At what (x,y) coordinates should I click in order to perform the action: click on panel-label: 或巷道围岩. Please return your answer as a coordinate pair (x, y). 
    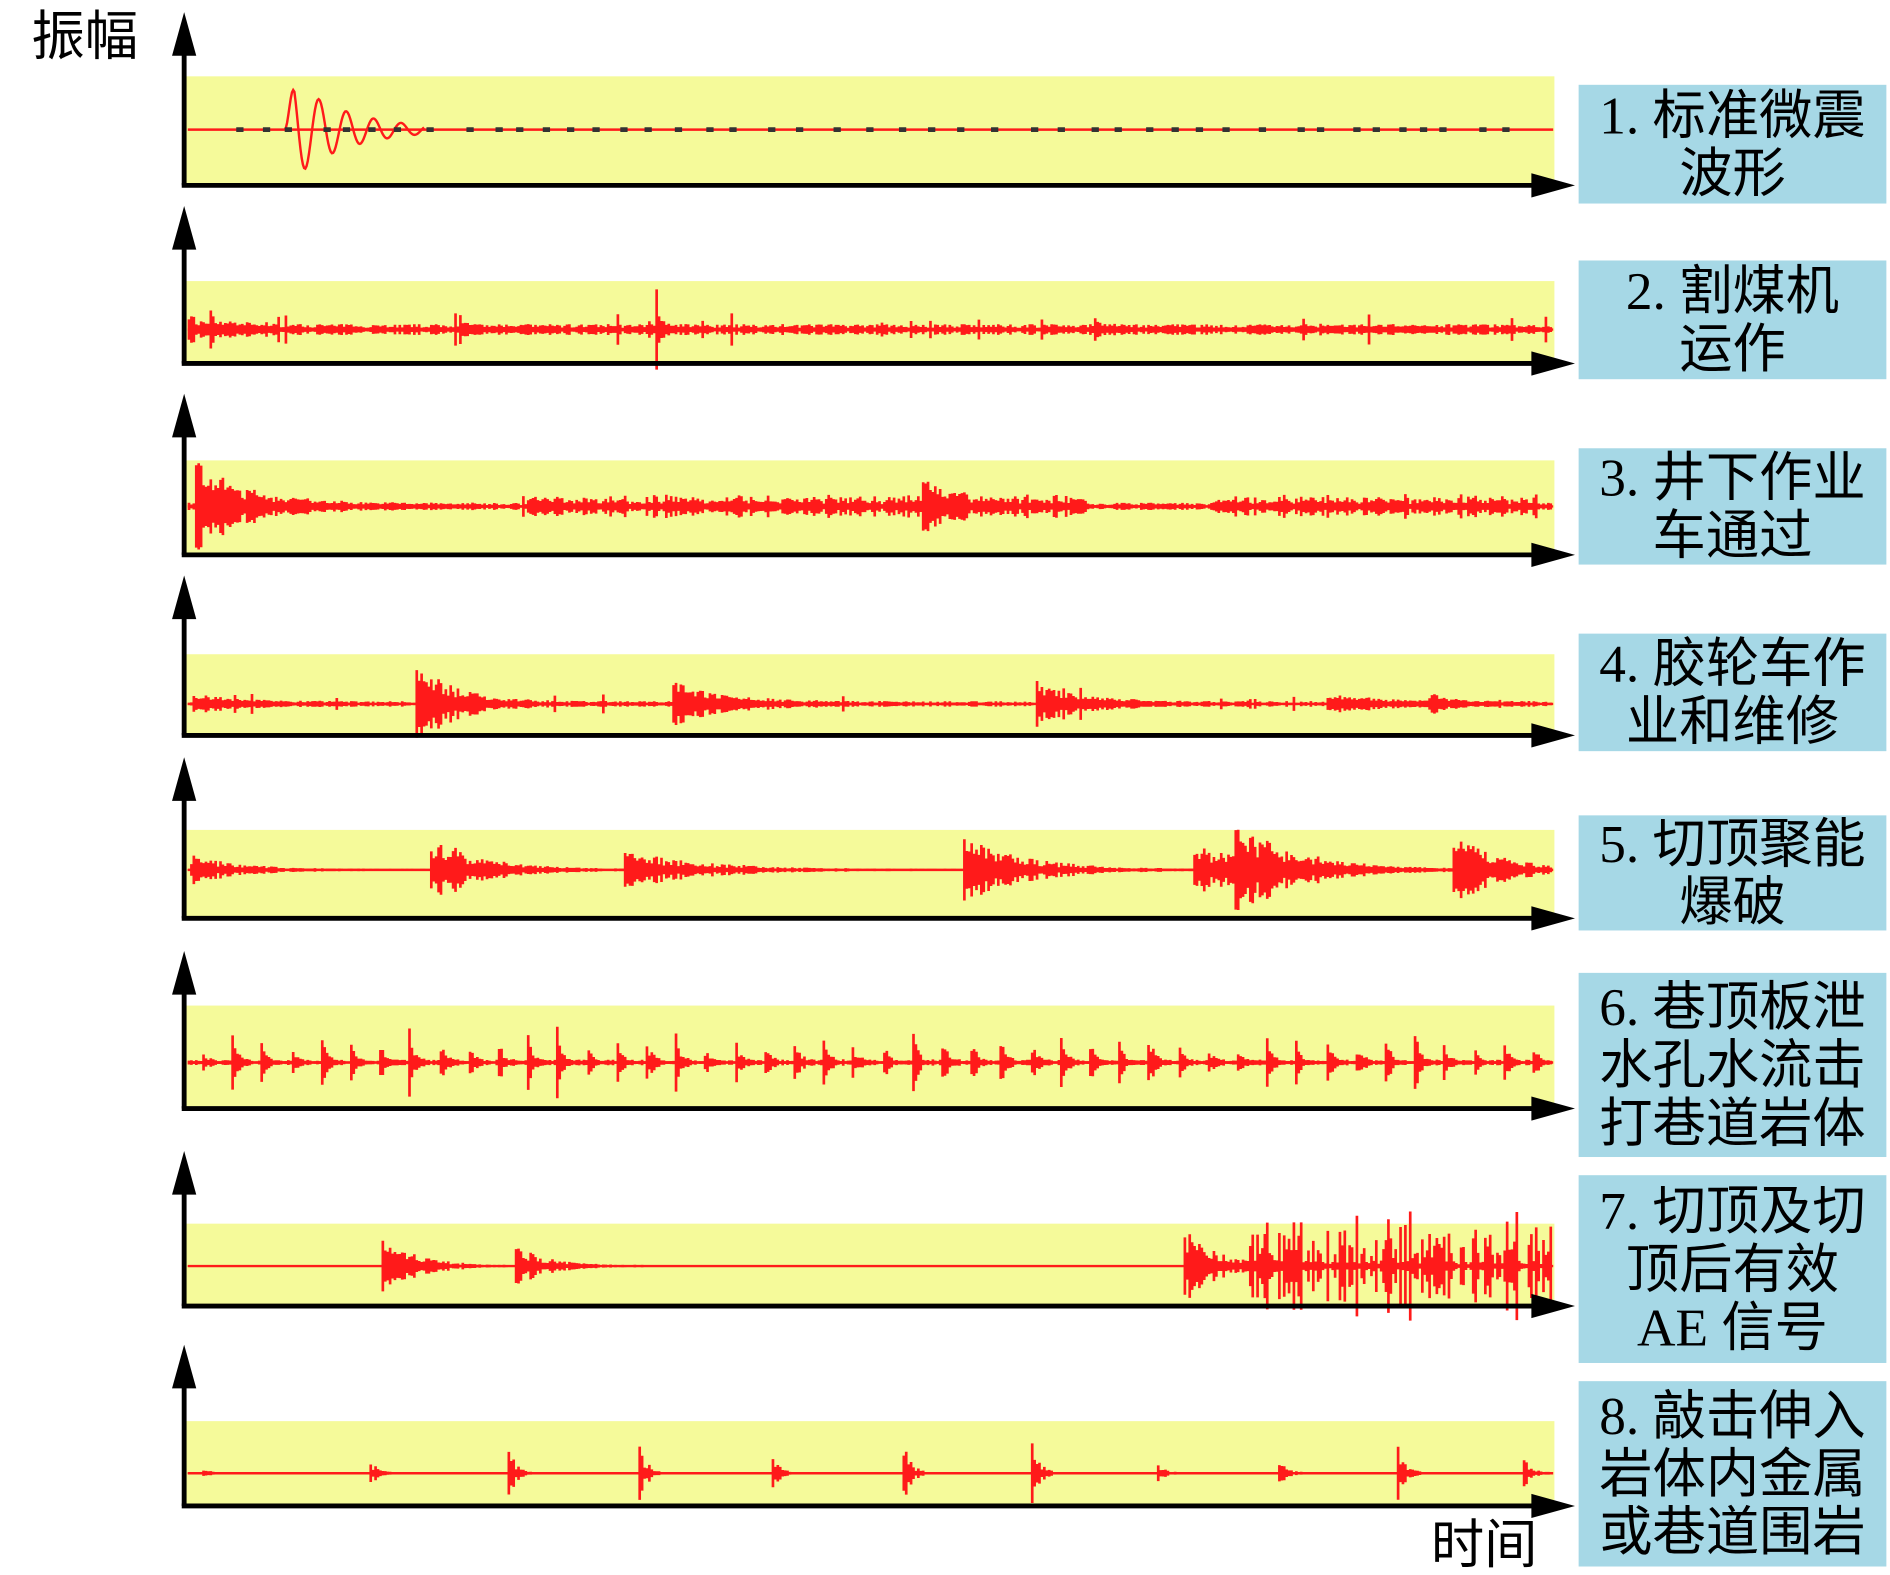
    Looking at the image, I should click on (1732, 1532).